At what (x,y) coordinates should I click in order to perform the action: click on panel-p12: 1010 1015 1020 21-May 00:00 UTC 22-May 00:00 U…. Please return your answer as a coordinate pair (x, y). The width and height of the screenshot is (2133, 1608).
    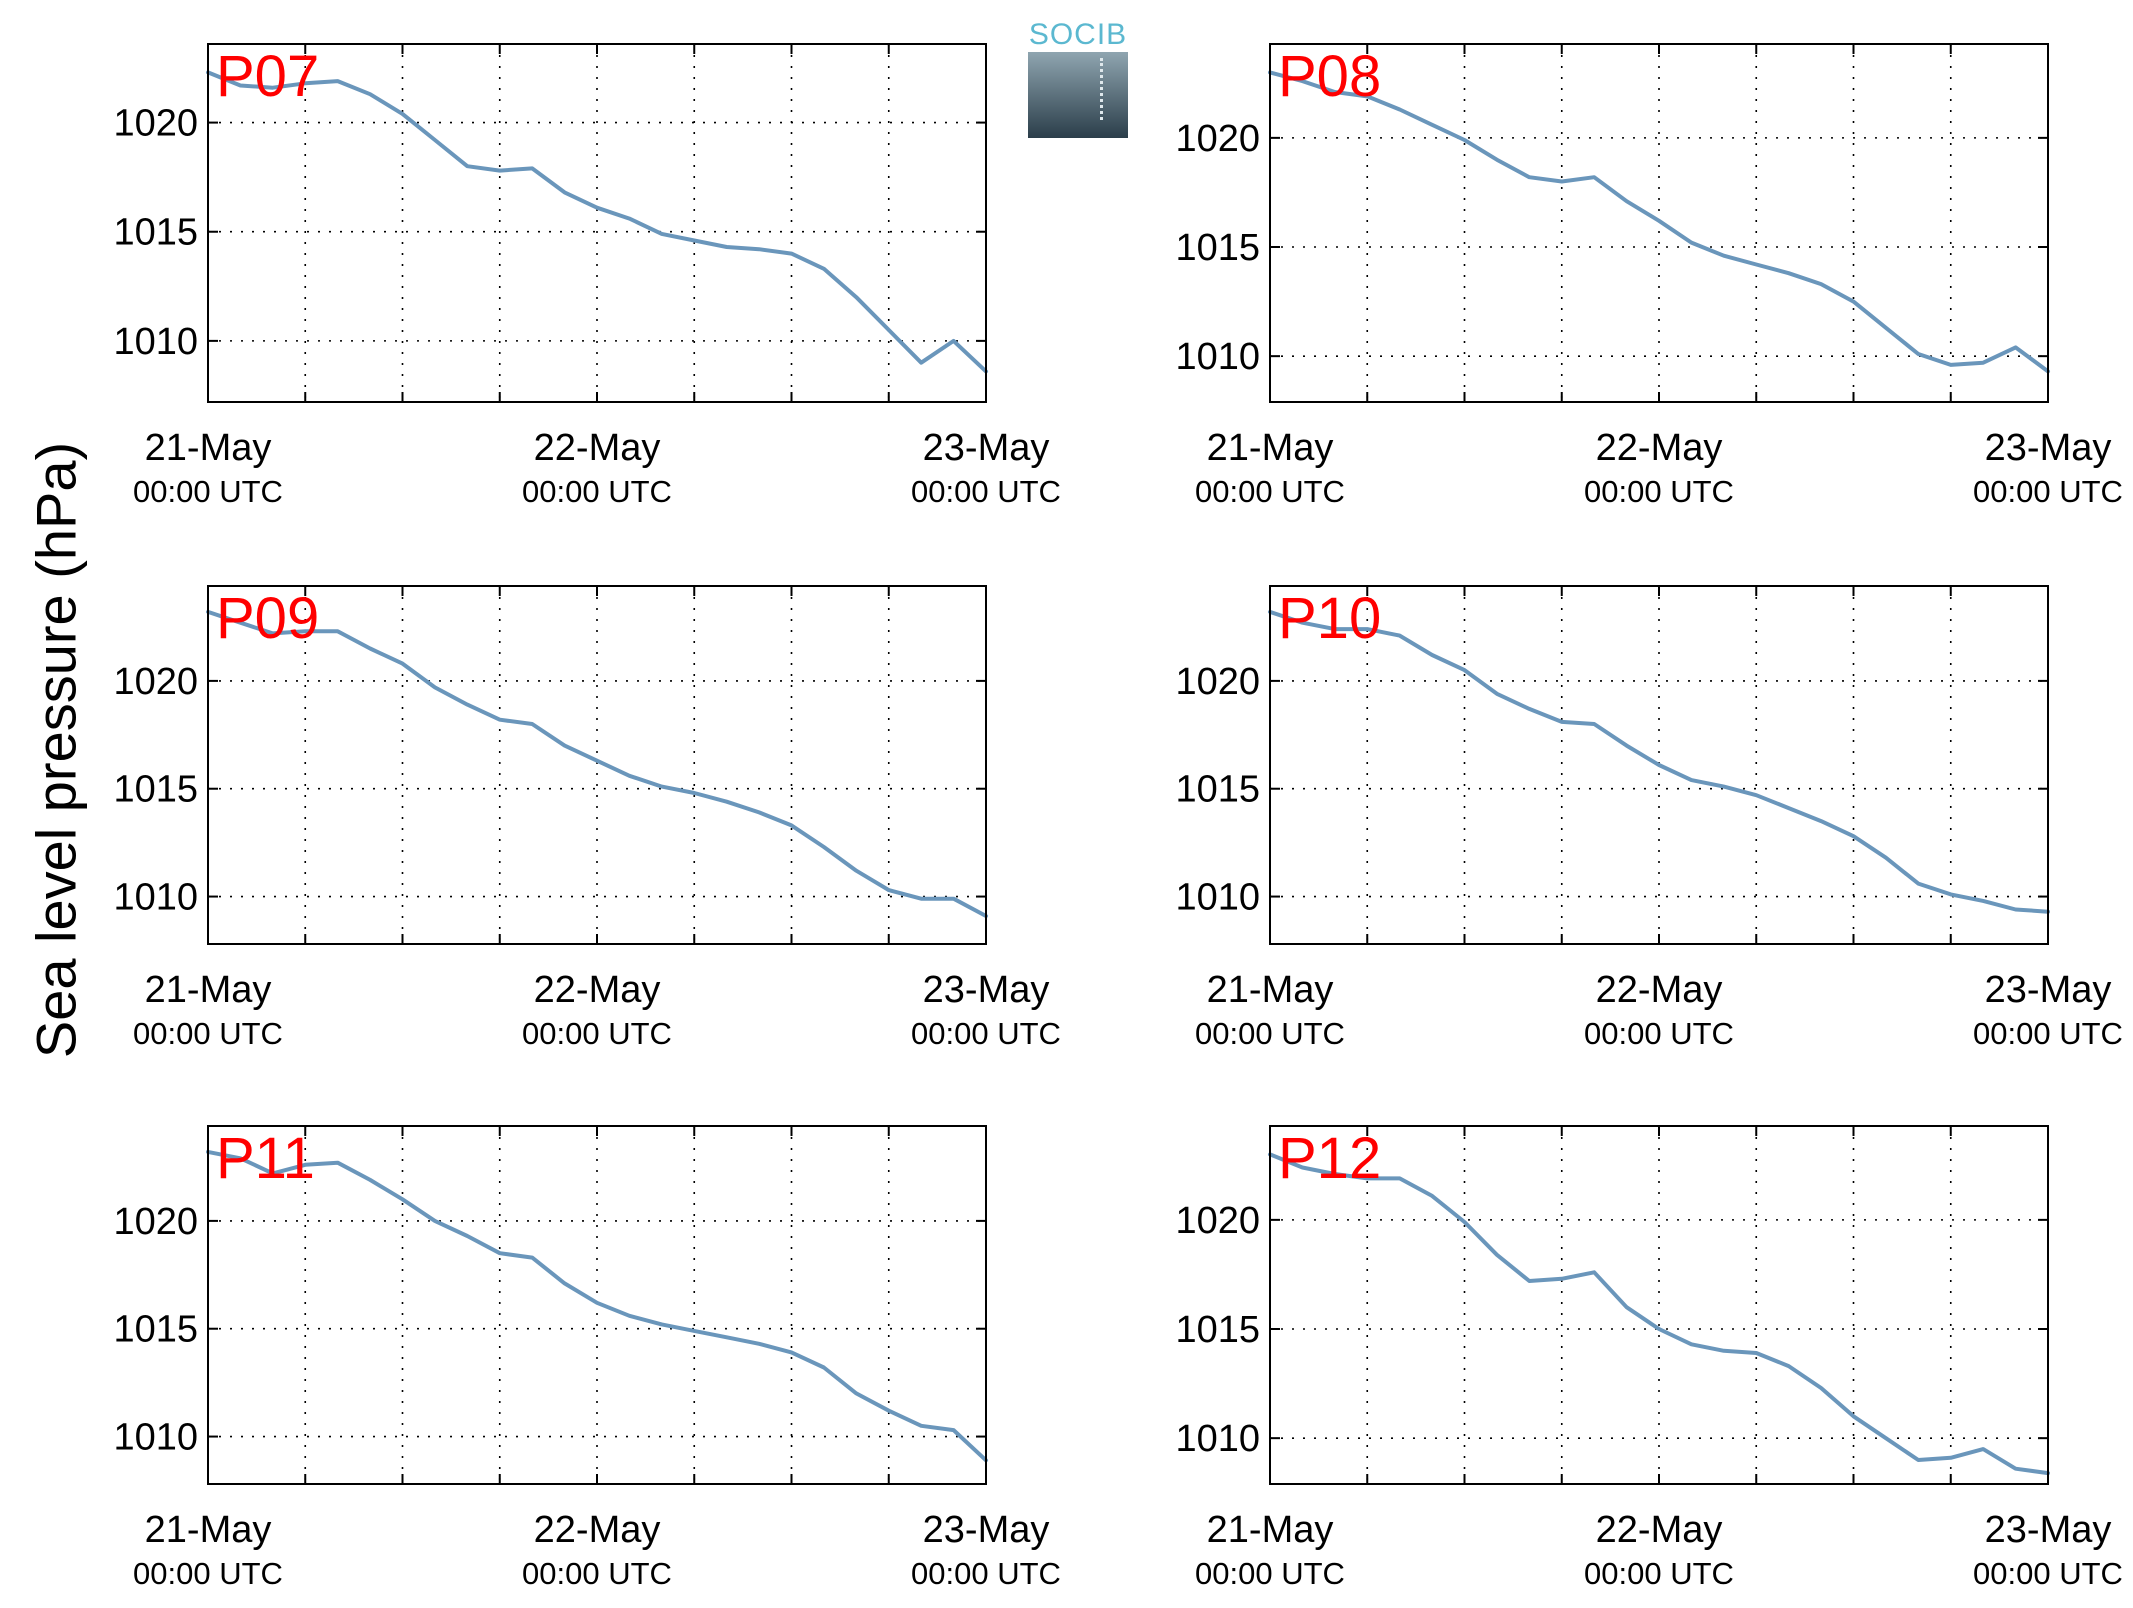
    Looking at the image, I should click on (1649, 1358).